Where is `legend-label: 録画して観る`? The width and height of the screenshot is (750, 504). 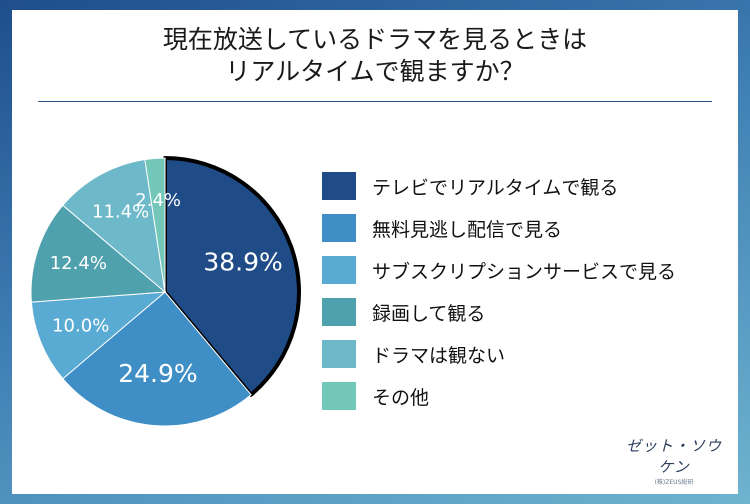
legend-label: 録画して観る is located at coordinates (429, 313).